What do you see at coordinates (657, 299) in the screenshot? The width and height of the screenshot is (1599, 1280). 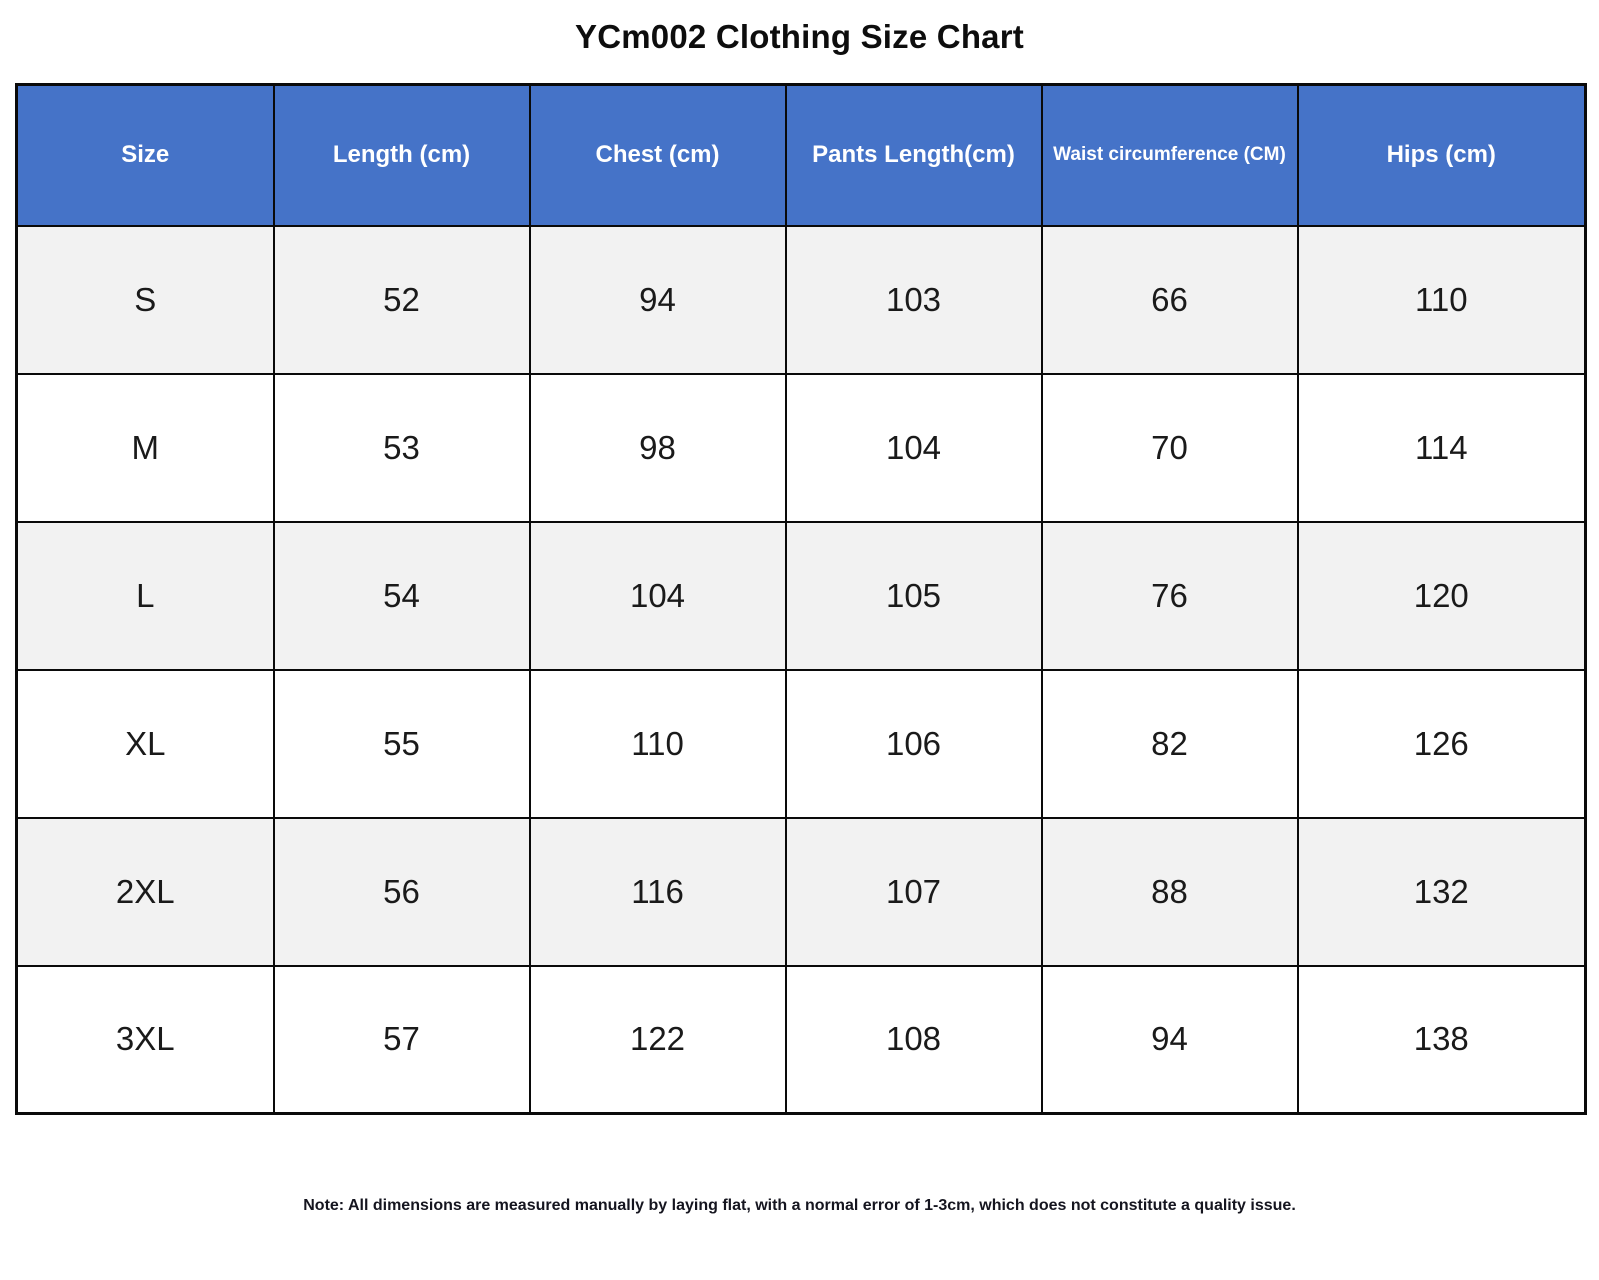 I see `cell-s-chest: 94` at bounding box center [657, 299].